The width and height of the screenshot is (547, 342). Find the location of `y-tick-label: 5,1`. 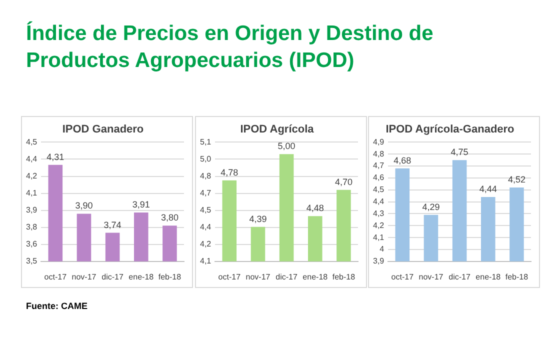

y-tick-label: 5,1 is located at coordinates (206, 141).